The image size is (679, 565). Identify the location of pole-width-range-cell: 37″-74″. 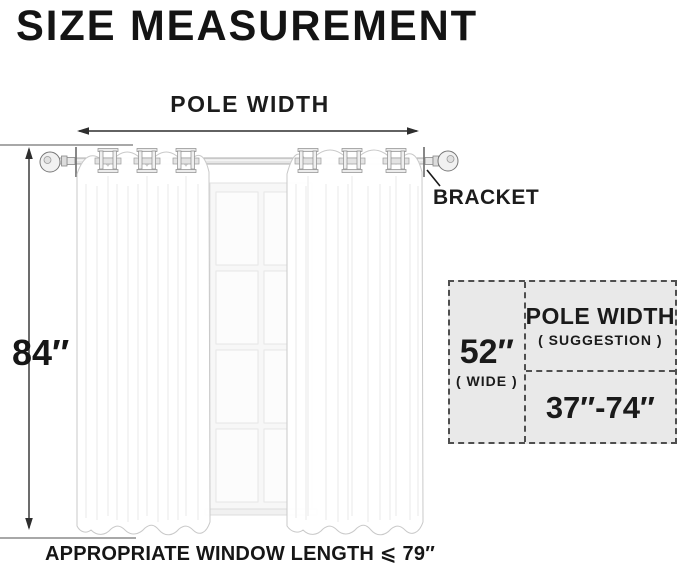
(600, 407).